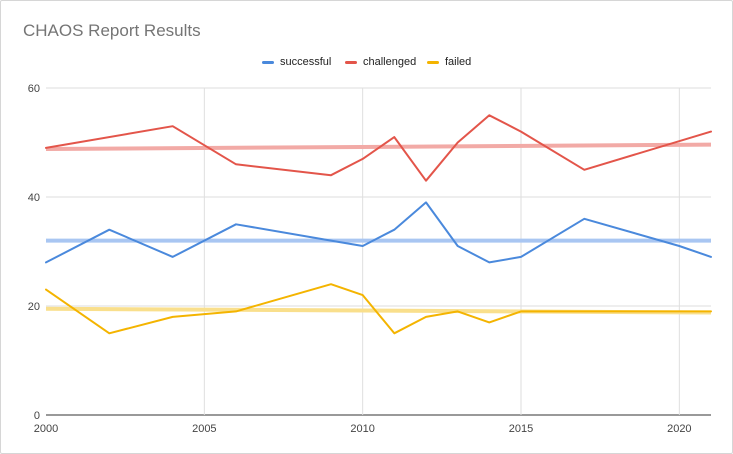 Image resolution: width=733 pixels, height=454 pixels. What do you see at coordinates (34, 198) in the screenshot?
I see `y-tick-label-40: 40` at bounding box center [34, 198].